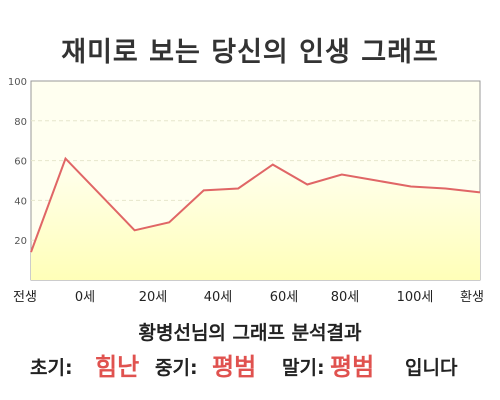 Image resolution: width=500 pixels, height=400 pixels. What do you see at coordinates (284, 297) in the screenshot?
I see `x-tick-label: 60세` at bounding box center [284, 297].